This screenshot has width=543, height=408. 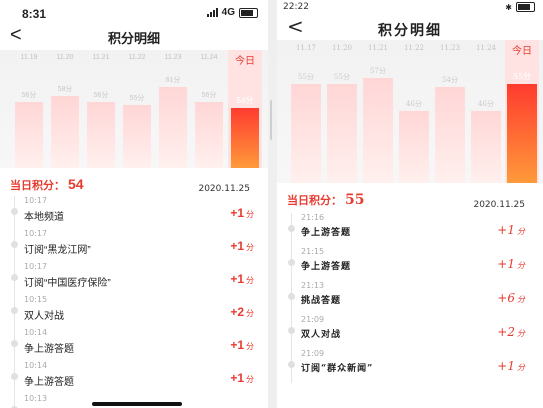 I want to click on list-item: 21:13 挑战答题 +6 分, so click(x=410, y=298).